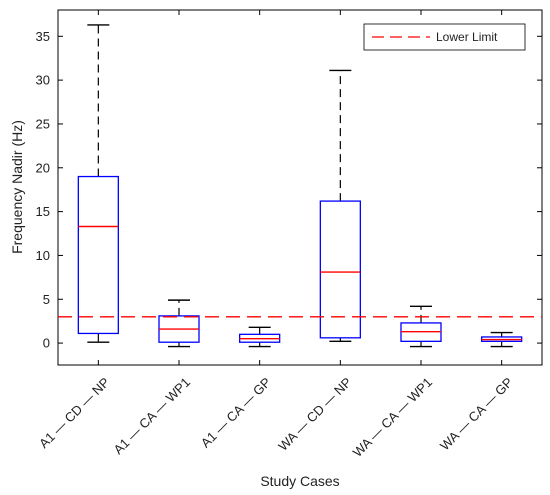 This screenshot has height=495, width=550. What do you see at coordinates (43, 80) in the screenshot?
I see `y-tick-label: 30` at bounding box center [43, 80].